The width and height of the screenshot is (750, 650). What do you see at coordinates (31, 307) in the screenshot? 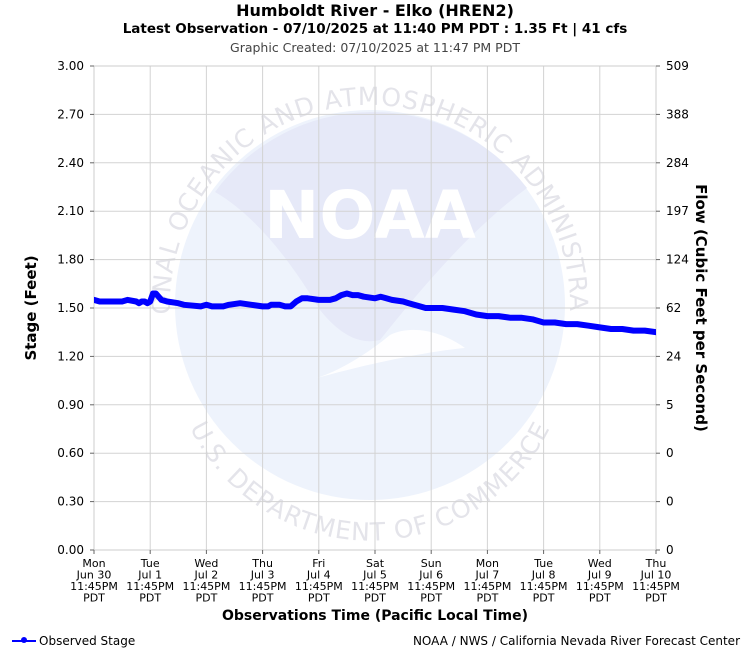
I see `y-axis-label: Stage (Feet)` at bounding box center [31, 307].